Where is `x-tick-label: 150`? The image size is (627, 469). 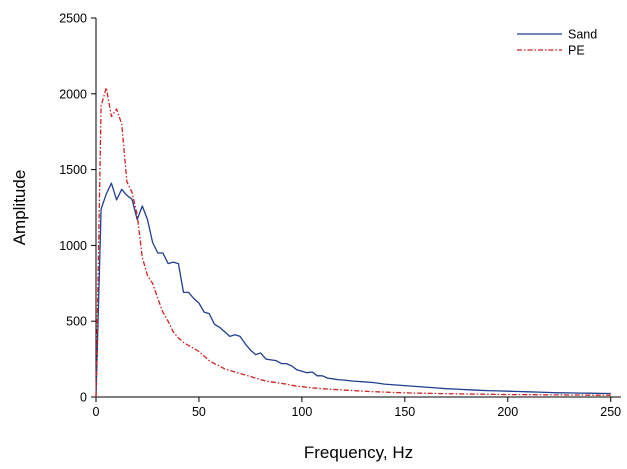 x-tick-label: 150 is located at coordinates (404, 412).